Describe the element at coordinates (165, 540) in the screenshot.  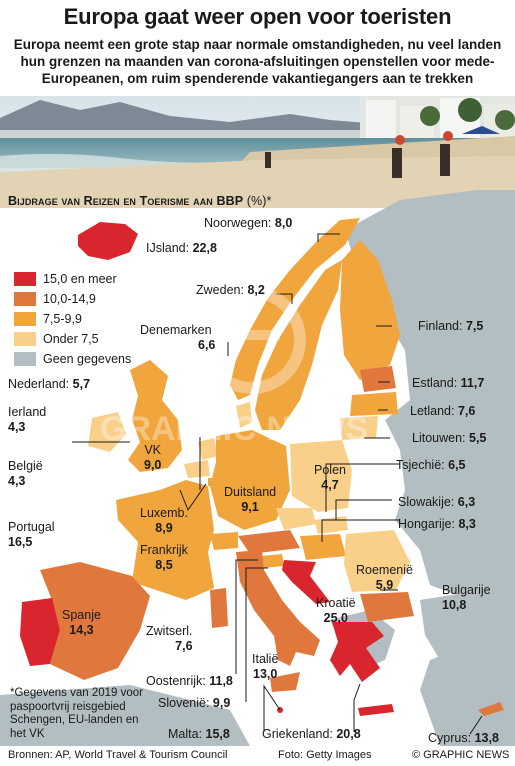
I see `country-frankrijk` at that location.